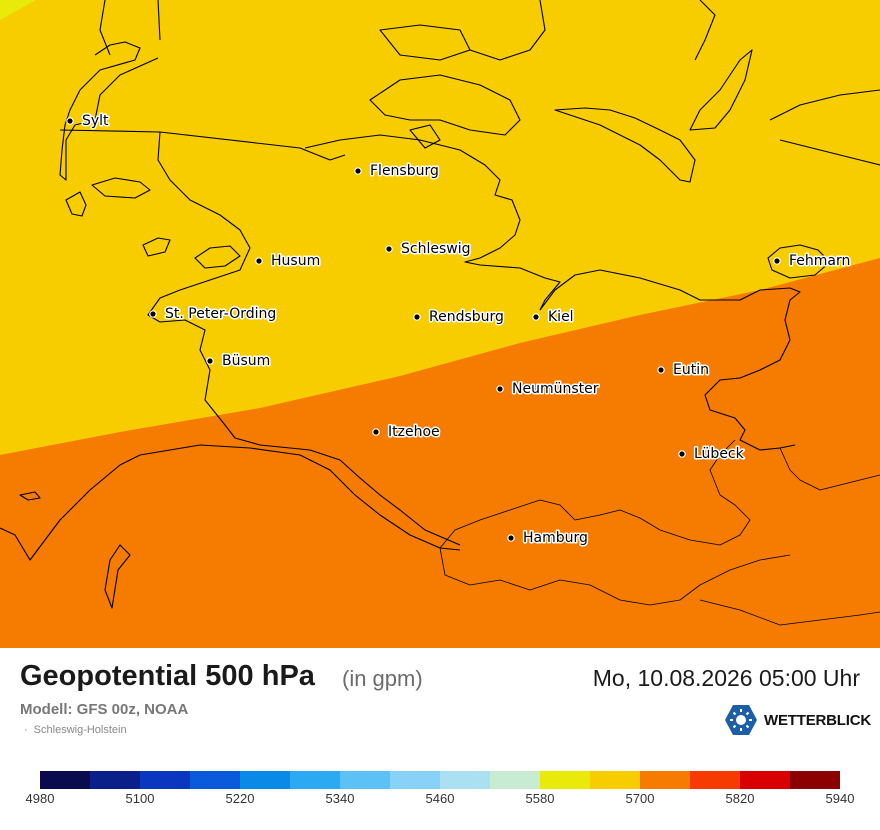 The image size is (880, 830). Describe the element at coordinates (511, 538) in the screenshot. I see `city-dot-hamburg` at that location.